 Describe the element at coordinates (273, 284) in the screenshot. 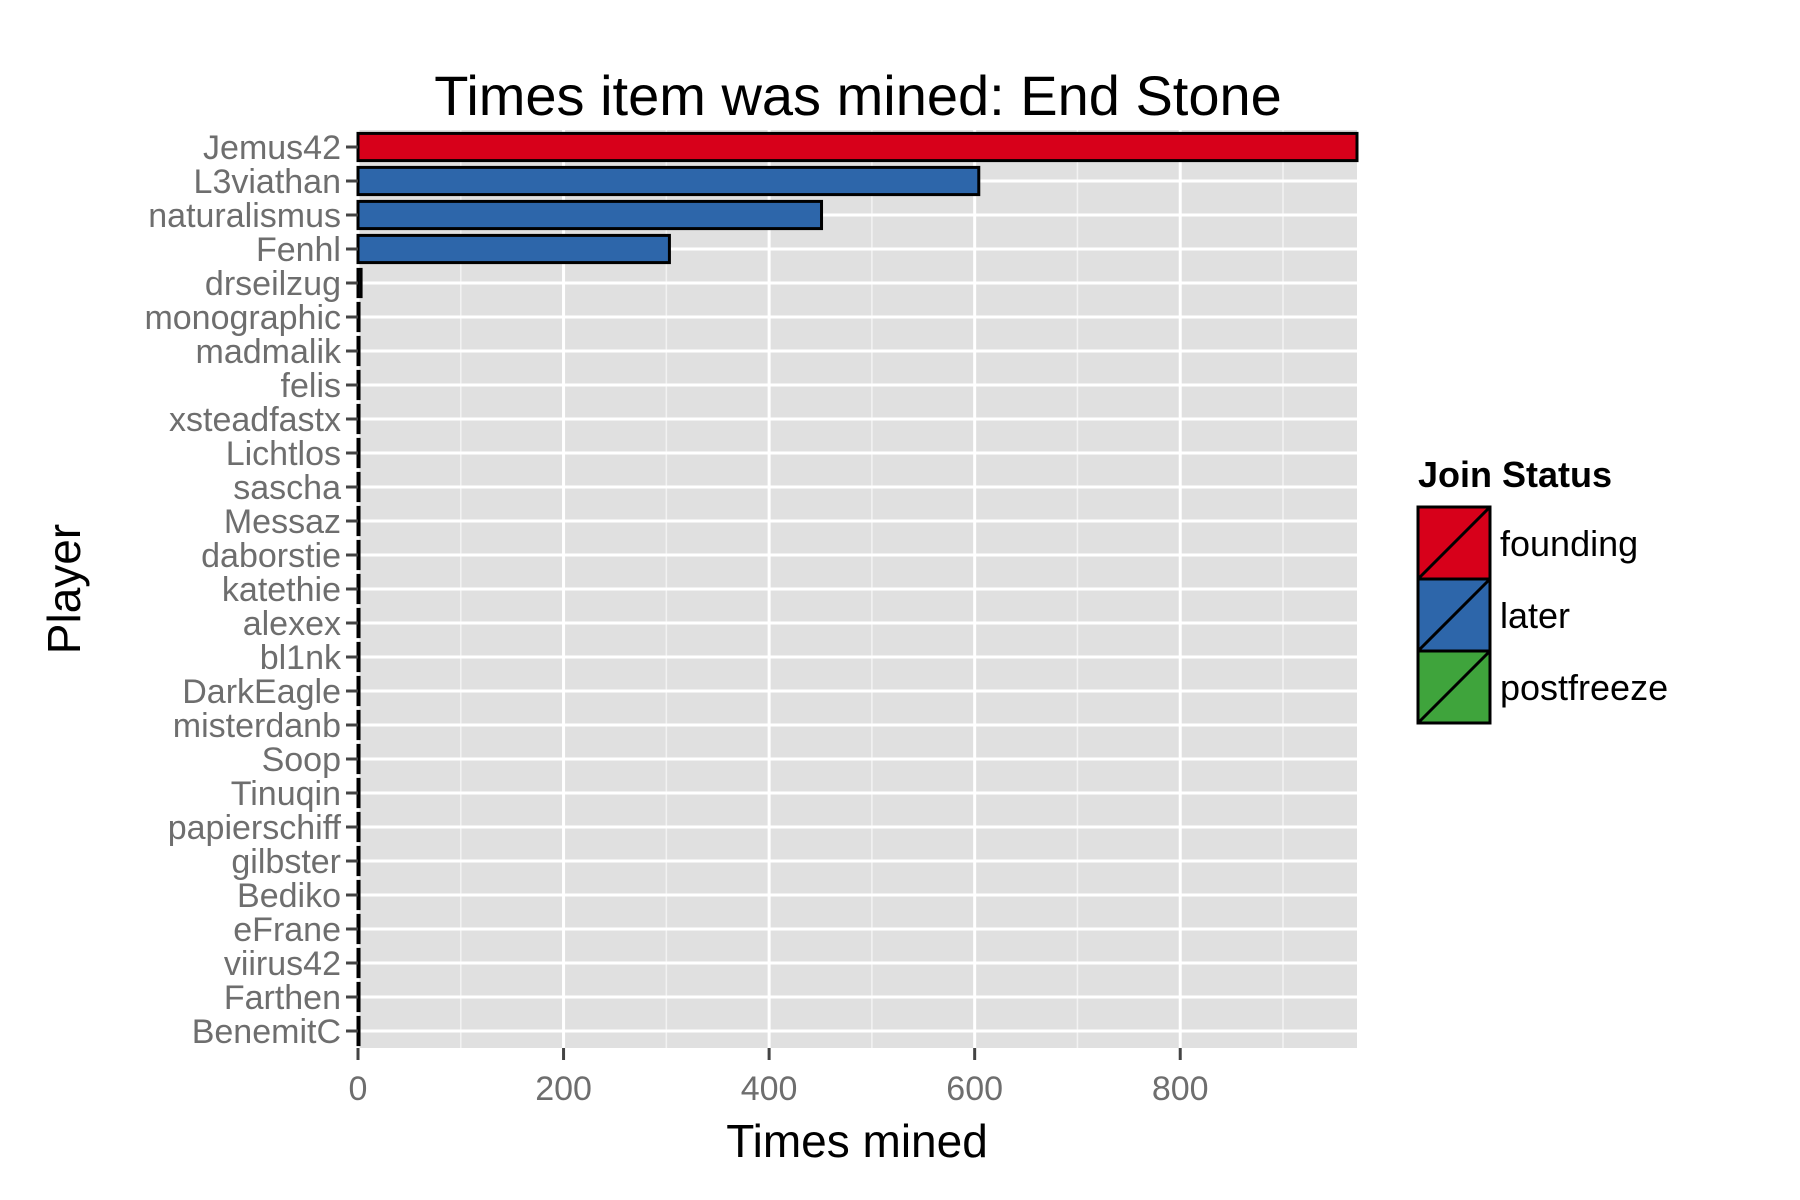

I see `y-tick-label: drseilzug` at that location.